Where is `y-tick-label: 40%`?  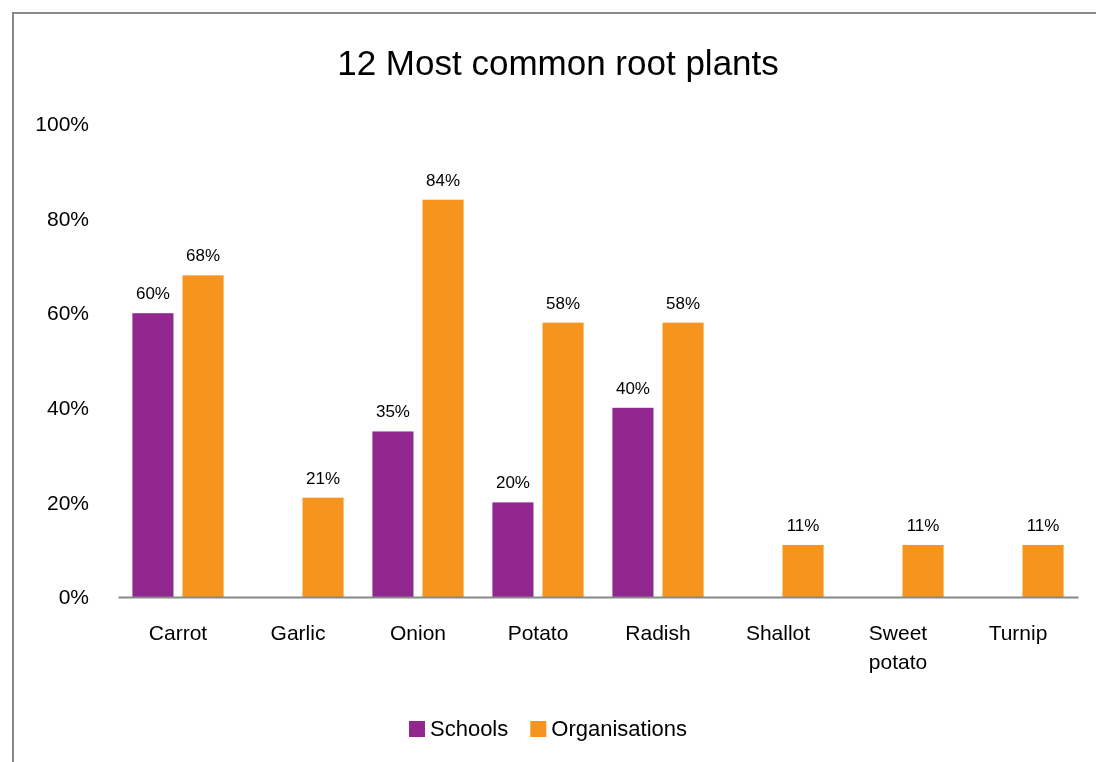 y-tick-label: 40% is located at coordinates (67, 408).